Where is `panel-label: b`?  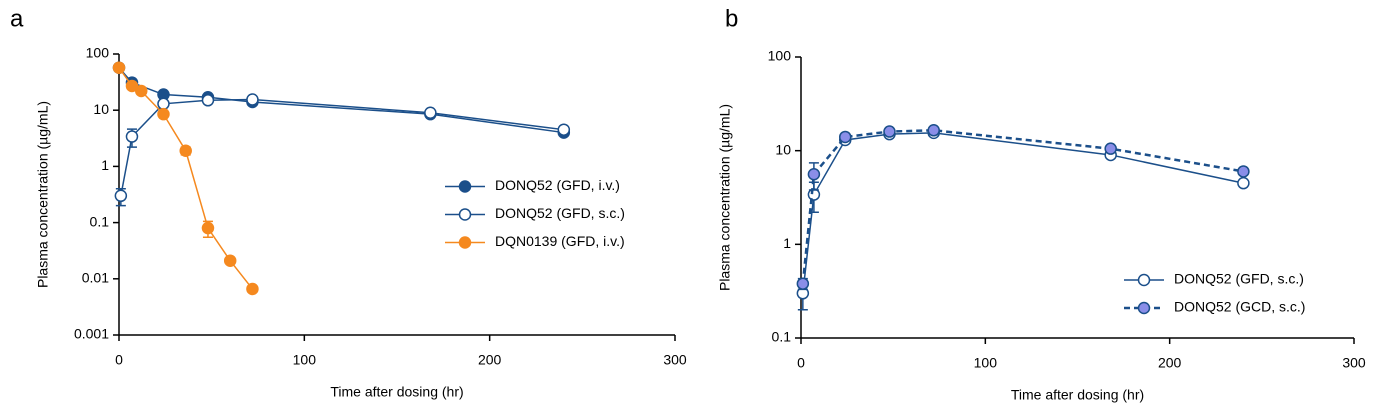 panel-label: b is located at coordinates (731, 18).